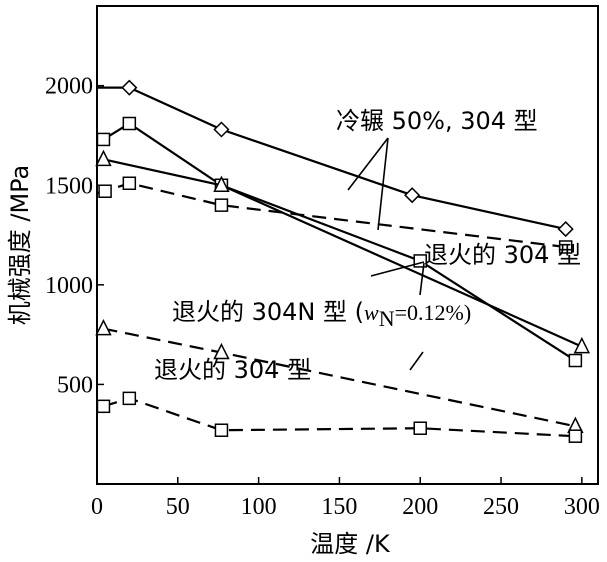  I want to click on x-tick-label: 150, so click(339, 507).